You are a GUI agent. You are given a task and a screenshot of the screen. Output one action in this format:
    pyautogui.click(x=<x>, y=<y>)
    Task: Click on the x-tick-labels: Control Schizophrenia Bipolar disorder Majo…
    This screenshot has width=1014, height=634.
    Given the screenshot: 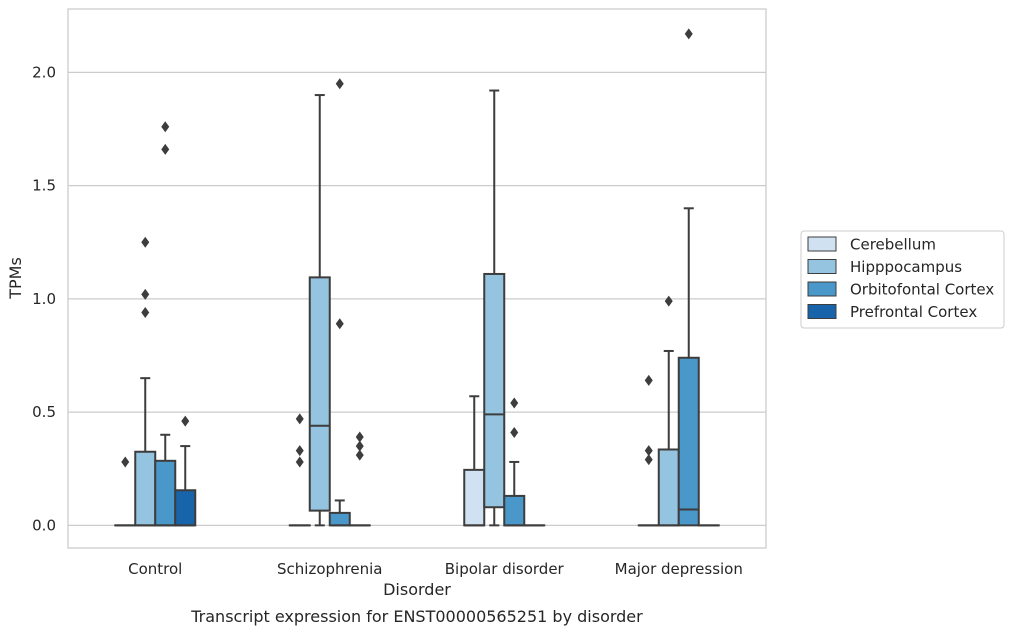 What is the action you would take?
    pyautogui.click(x=435, y=569)
    